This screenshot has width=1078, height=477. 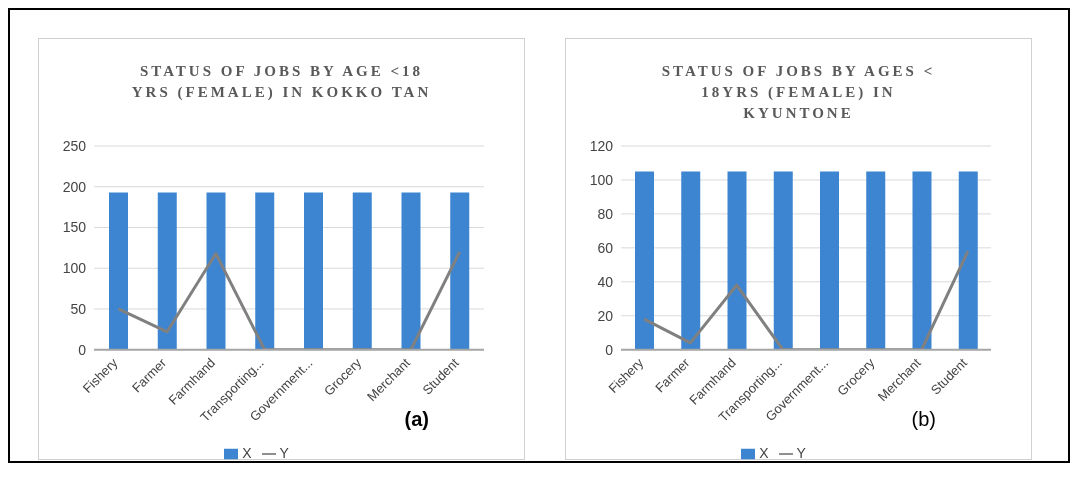 I want to click on y-tick-label: 50, so click(x=78, y=308).